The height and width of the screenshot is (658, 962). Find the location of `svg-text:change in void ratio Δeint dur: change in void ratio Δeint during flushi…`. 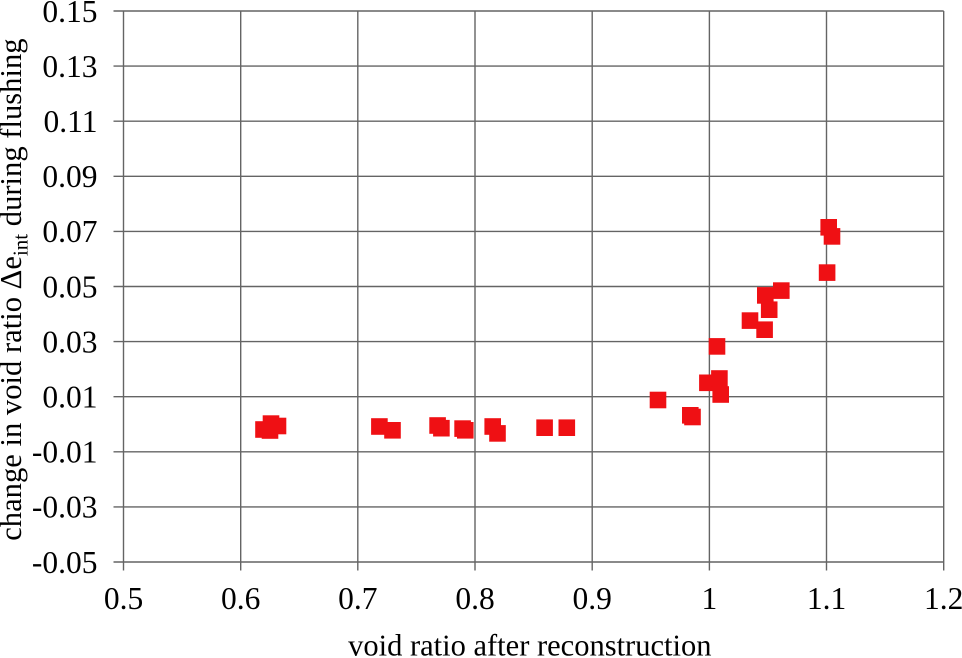

svg-text:change in void ratio Δeint dur: change in void ratio Δeint during flushi… is located at coordinates (16, 289).